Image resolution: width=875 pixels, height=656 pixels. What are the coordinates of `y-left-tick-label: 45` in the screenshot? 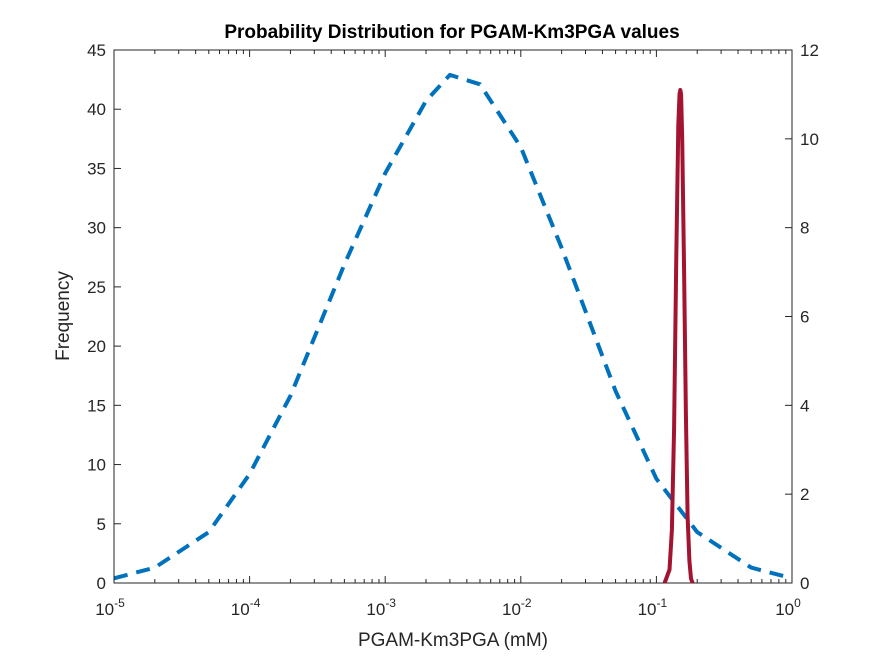 It's located at (96, 50).